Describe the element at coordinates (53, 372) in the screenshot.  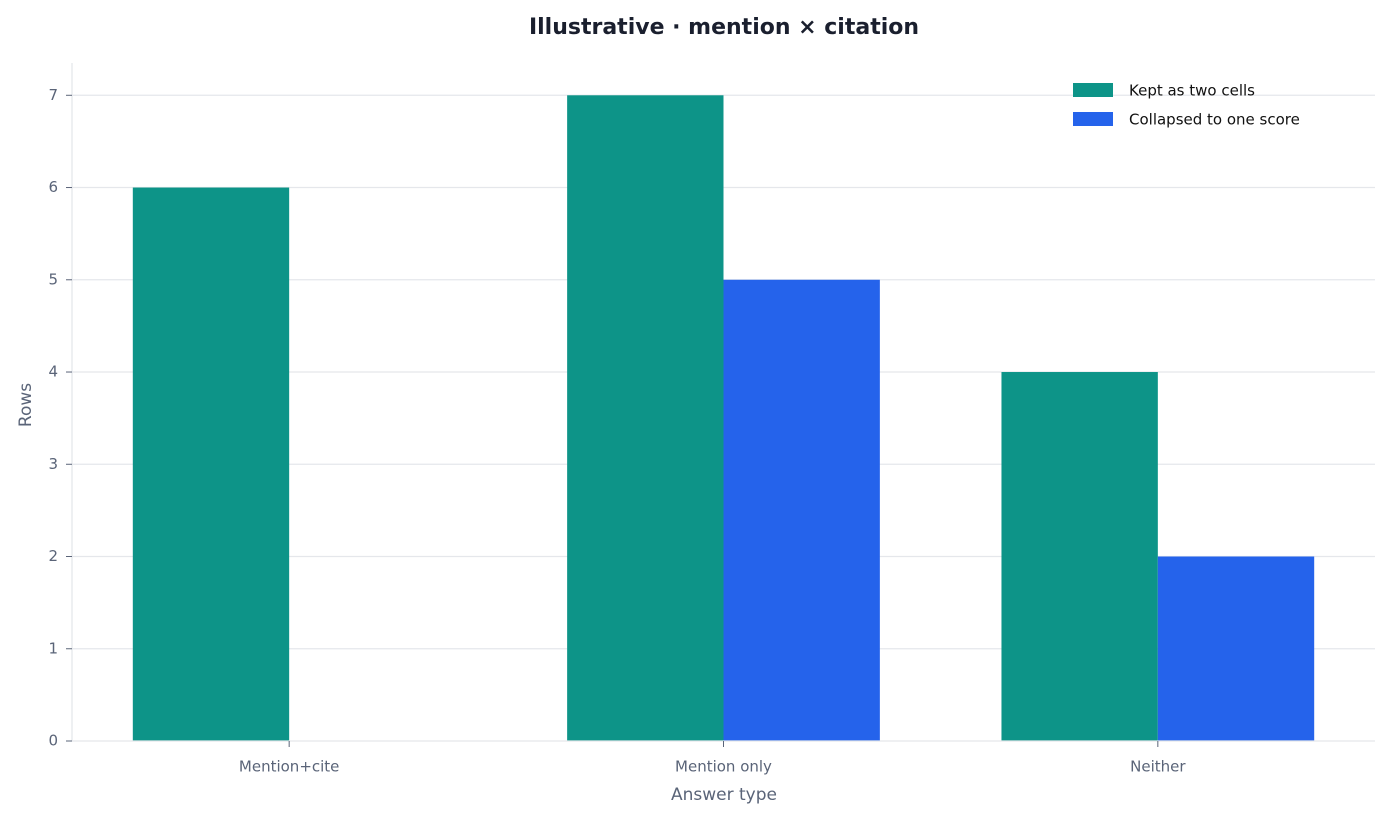
I see `y-tick-label: 4` at that location.